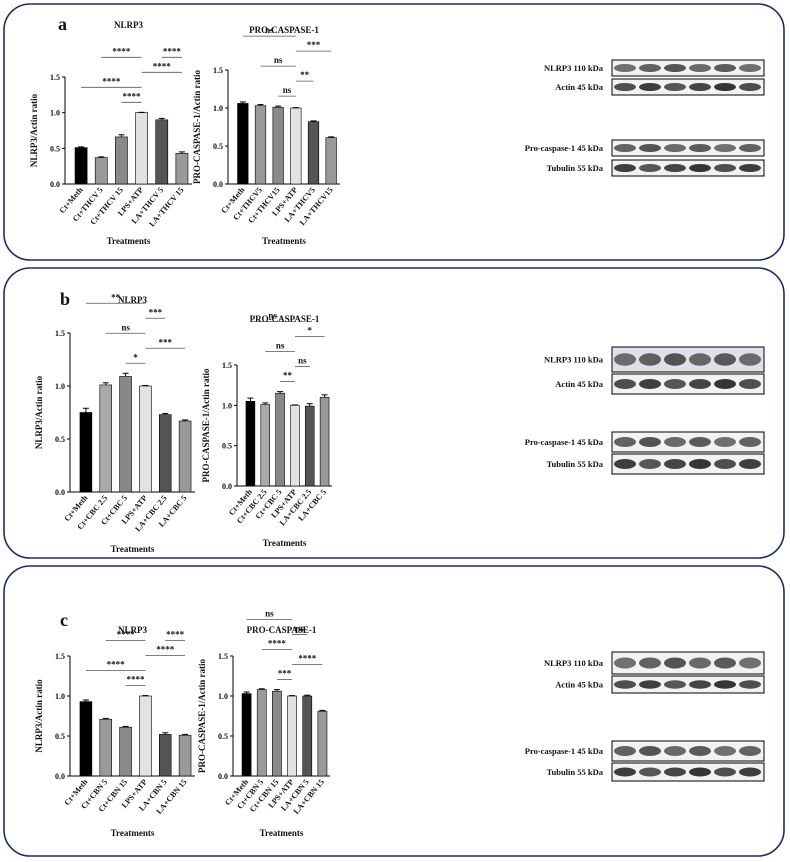 Image resolution: width=790 pixels, height=862 pixels. I want to click on blot-label: Actin 45 kDa, so click(579, 384).